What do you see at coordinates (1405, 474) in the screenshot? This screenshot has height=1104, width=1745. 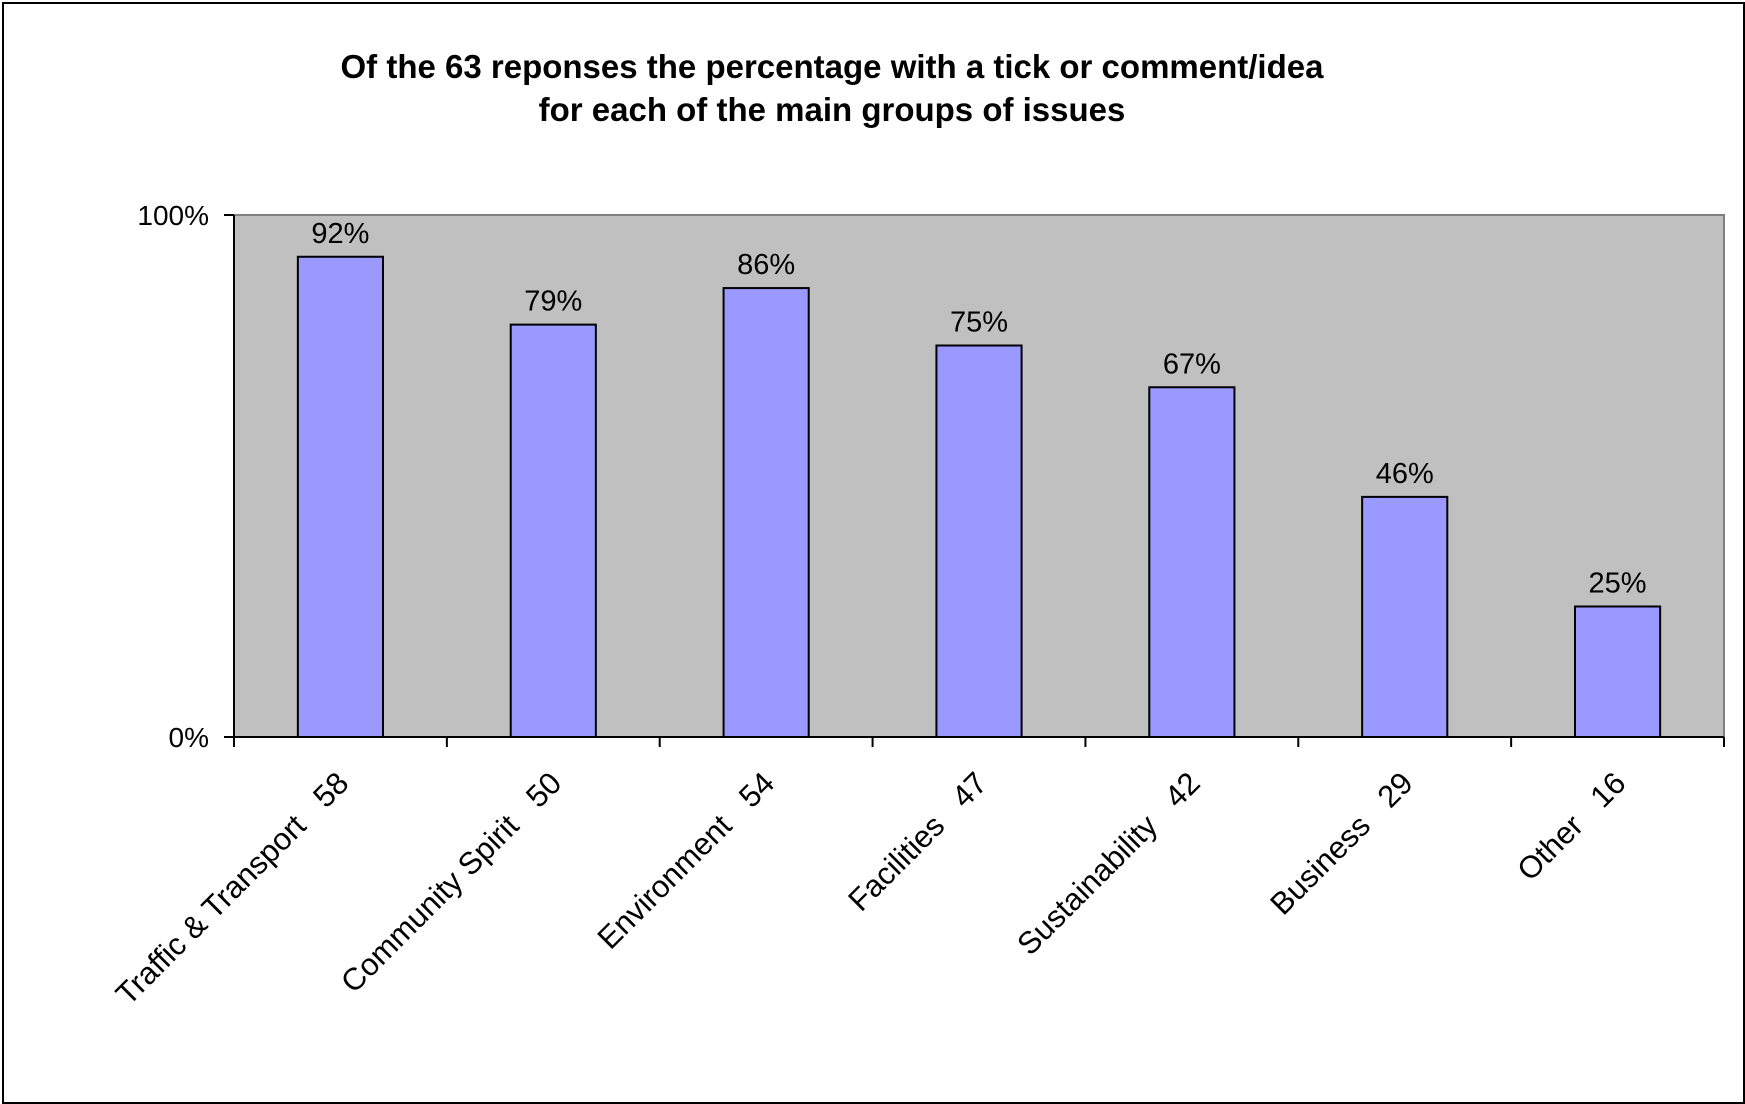 I see `bar-data-label: 46%` at bounding box center [1405, 474].